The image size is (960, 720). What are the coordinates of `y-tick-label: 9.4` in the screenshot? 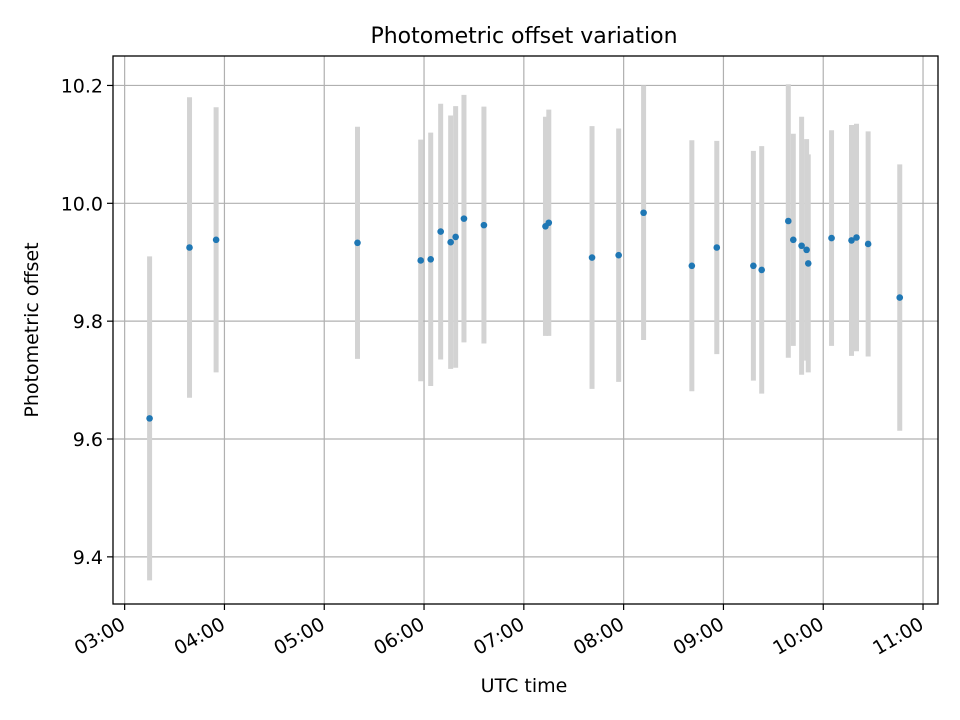 It's located at (88, 558).